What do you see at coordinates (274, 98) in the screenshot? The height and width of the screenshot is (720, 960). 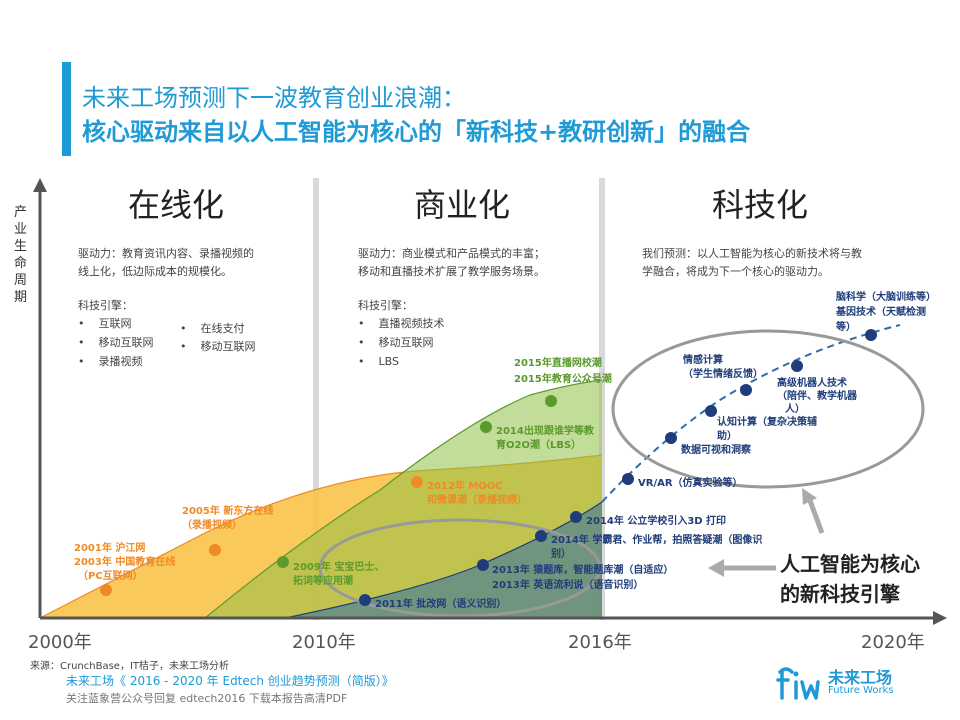 I see `page-title: 未来工场预测下一波教育创业浪潮：` at bounding box center [274, 98].